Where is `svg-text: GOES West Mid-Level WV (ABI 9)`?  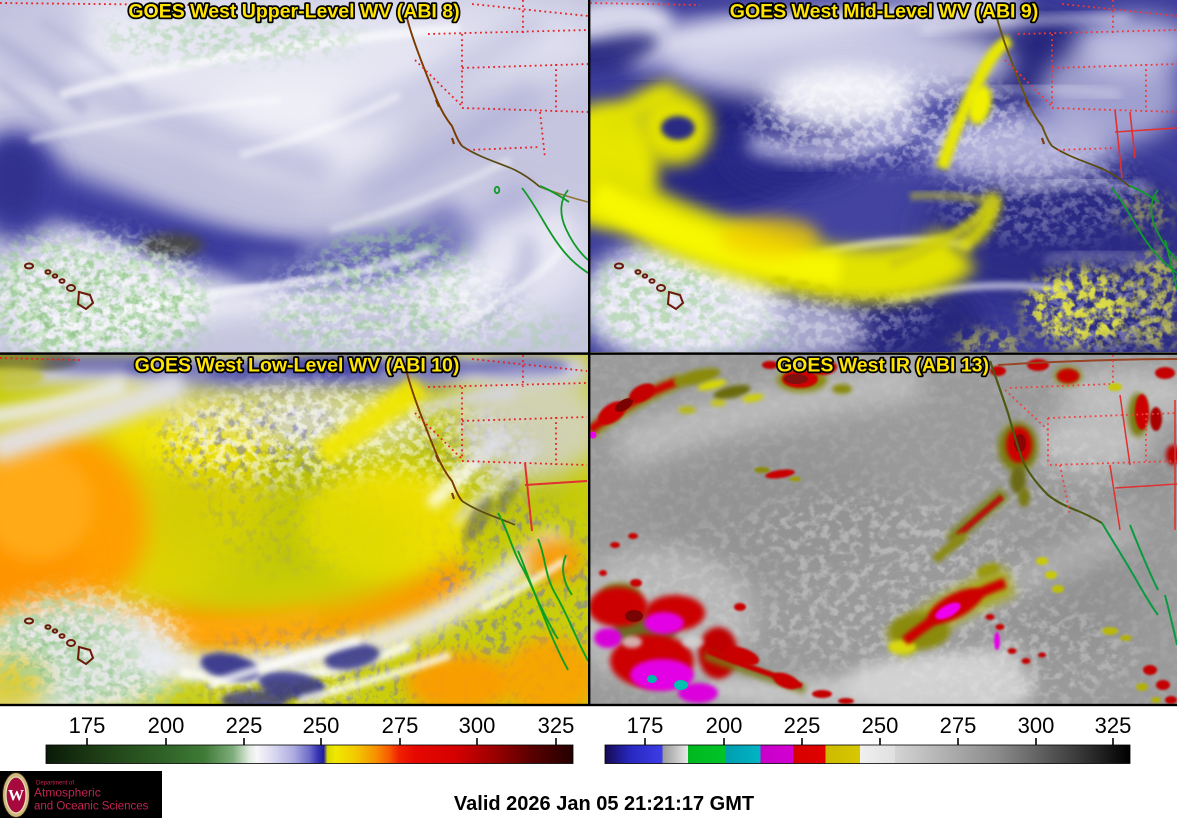
svg-text: GOES West Mid-Level WV (ABI 9) is located at coordinates (884, 12).